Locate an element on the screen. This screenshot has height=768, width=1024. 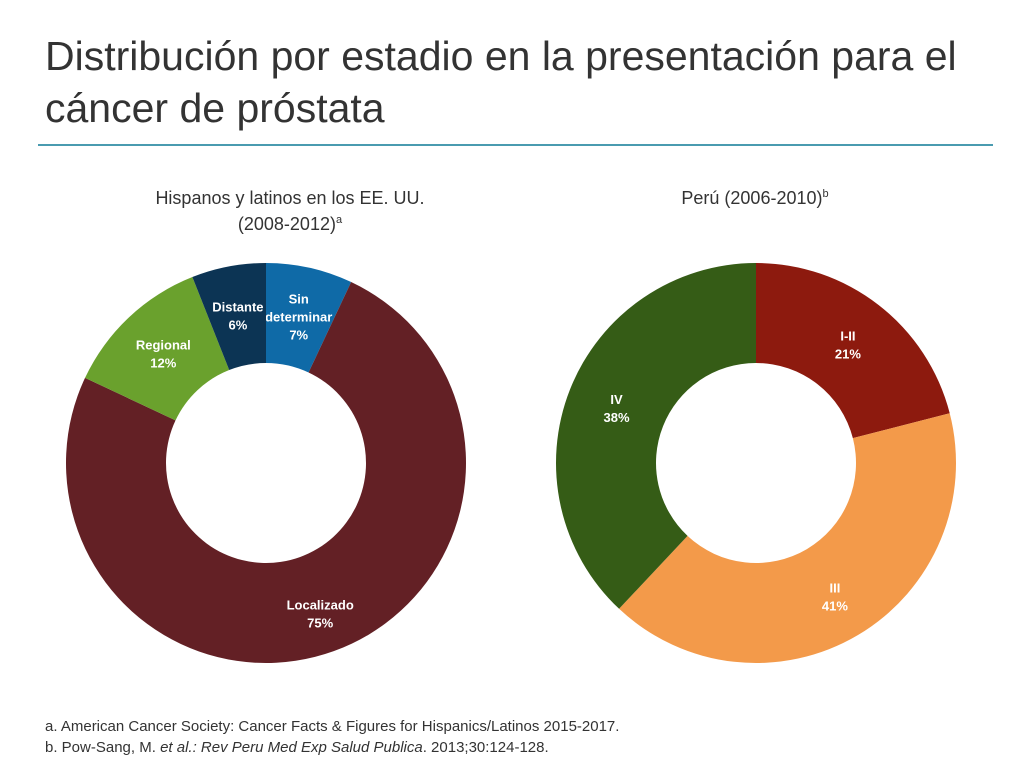
slice-label-line: 21% is located at coordinates (848, 353).